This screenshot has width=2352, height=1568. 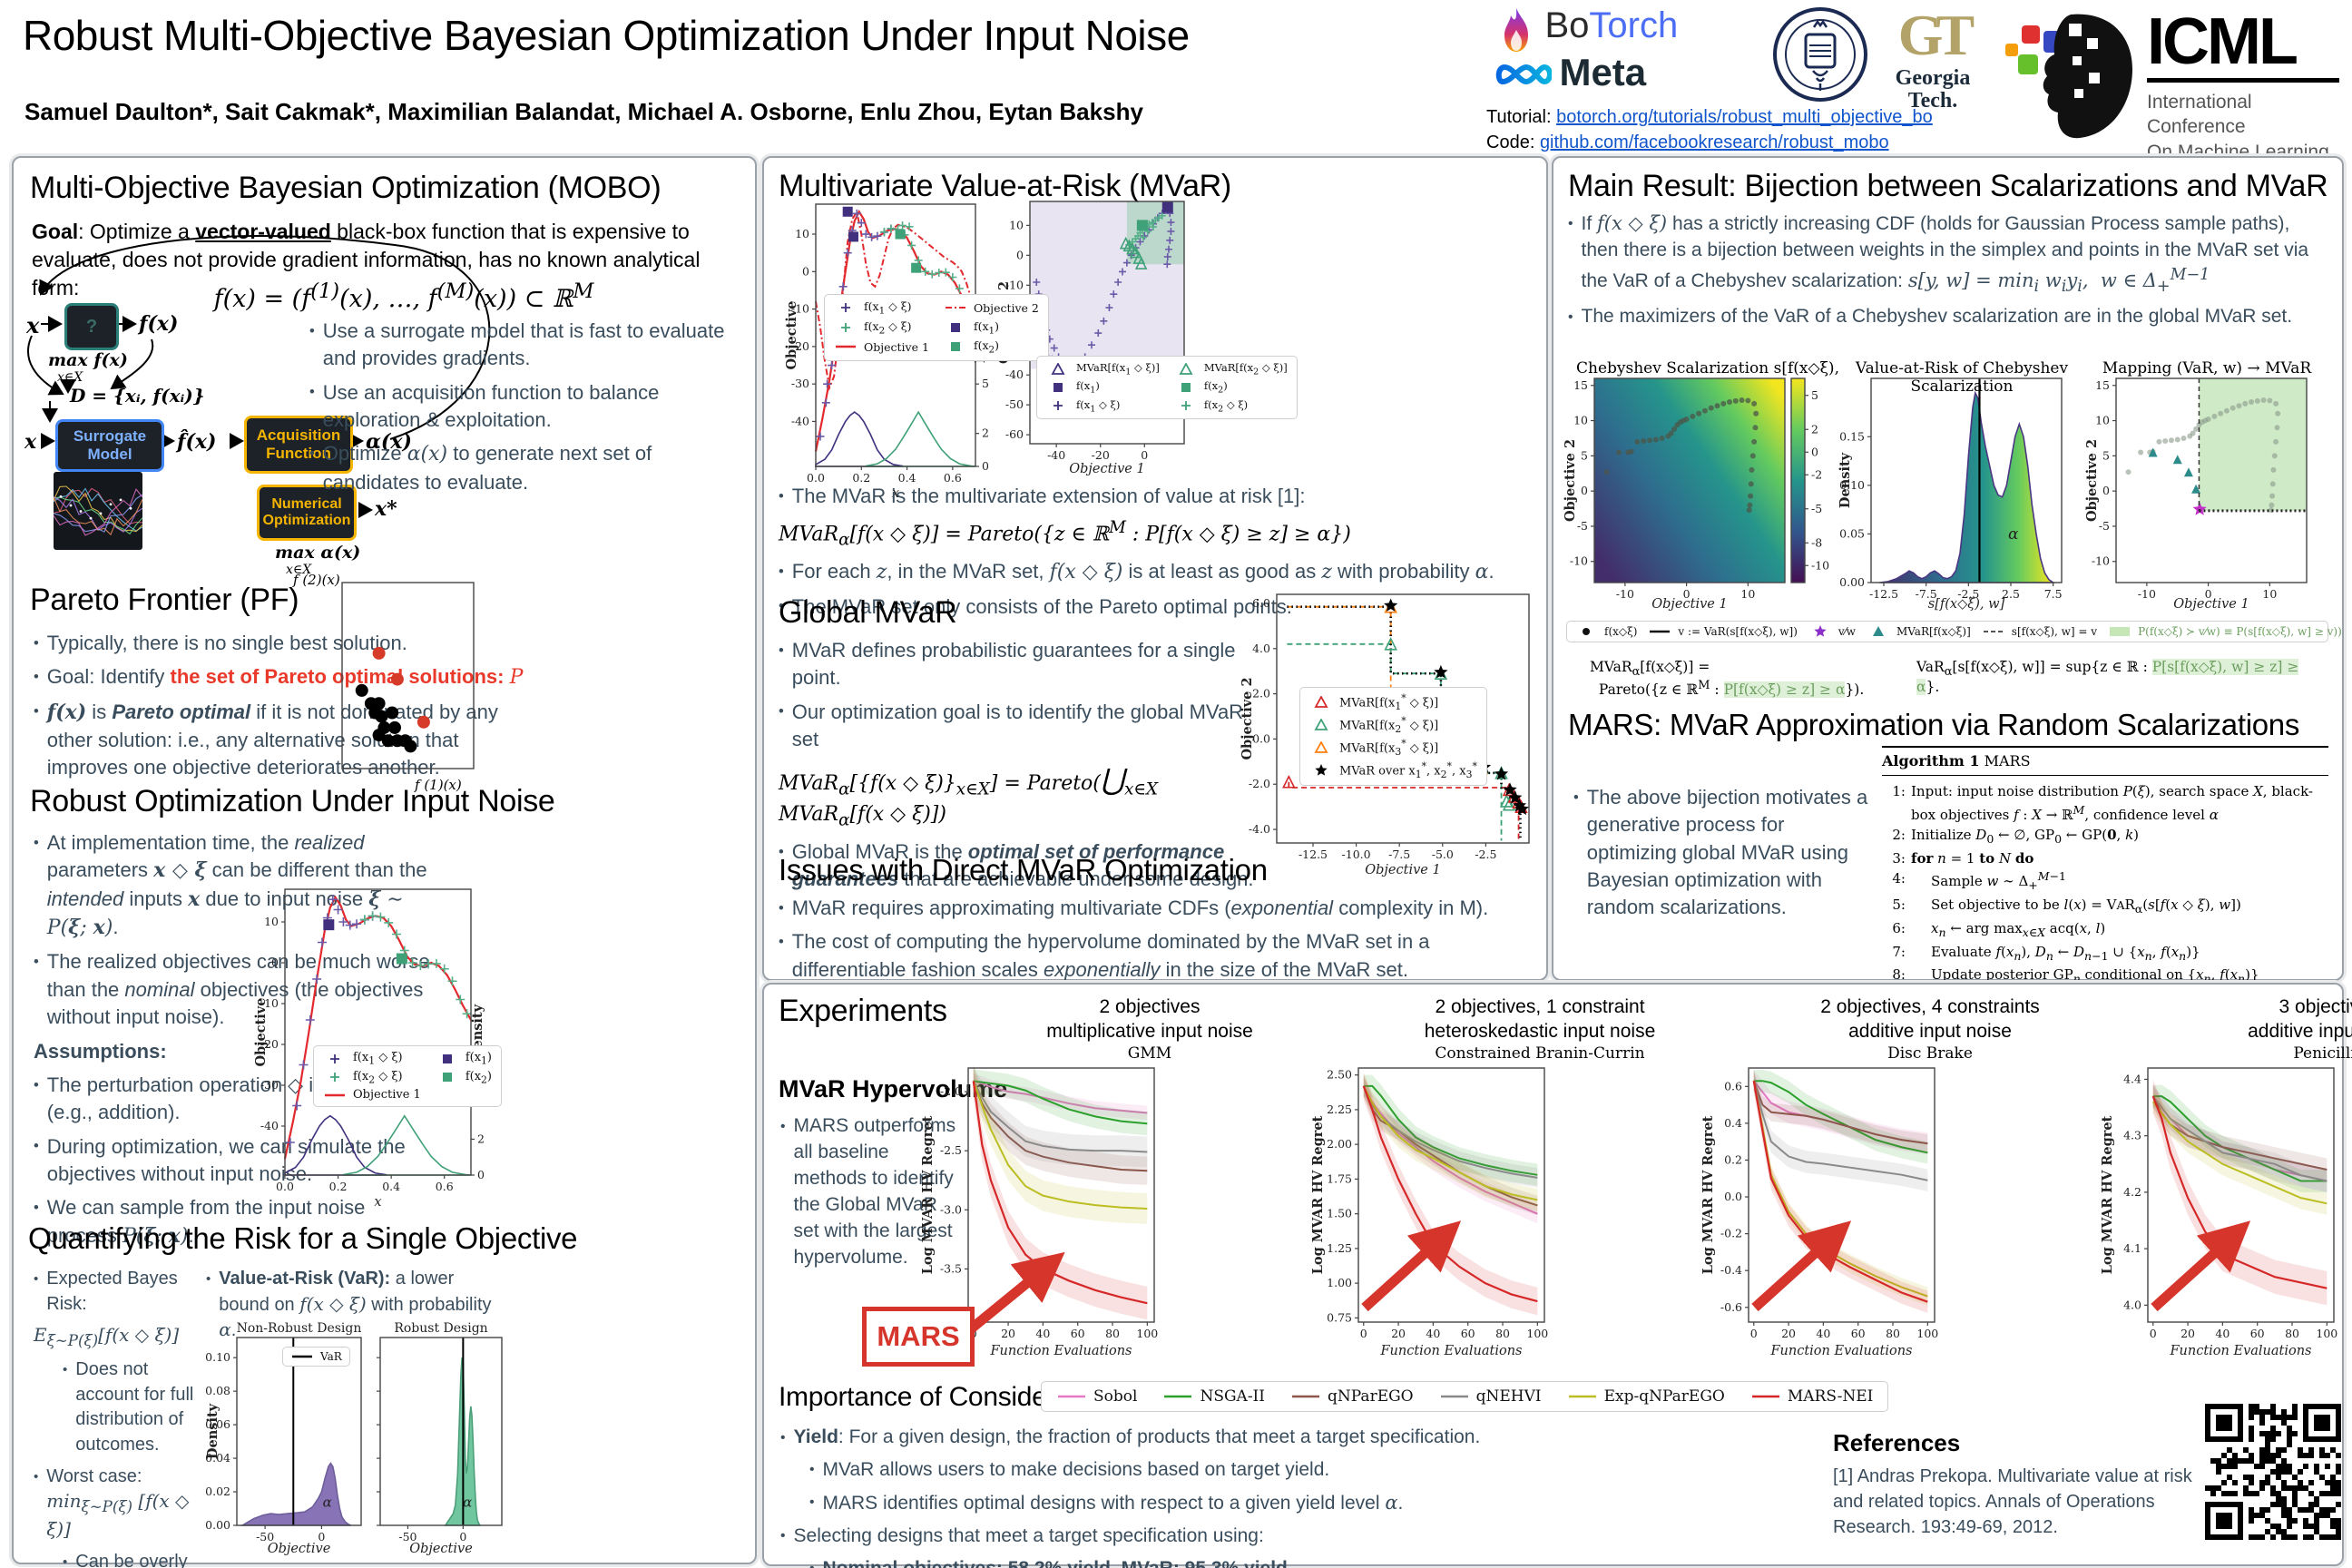 I want to click on svg-text: 0.02, so click(x=218, y=1491).